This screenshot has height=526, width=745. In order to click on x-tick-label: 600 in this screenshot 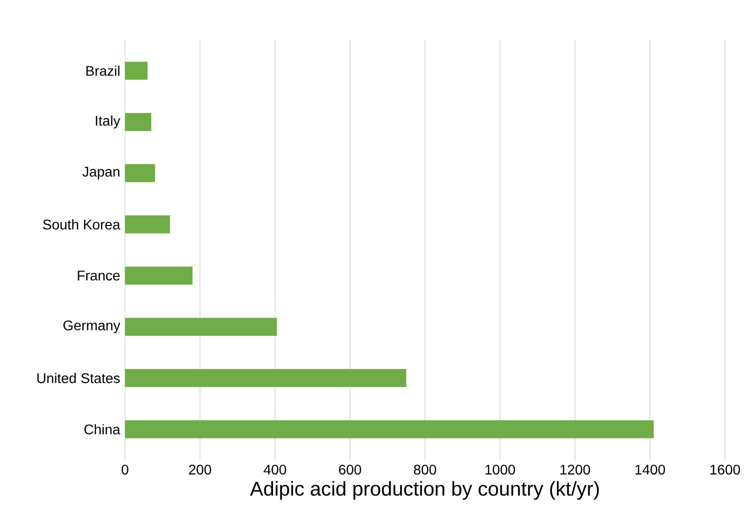, I will do `click(350, 469)`.